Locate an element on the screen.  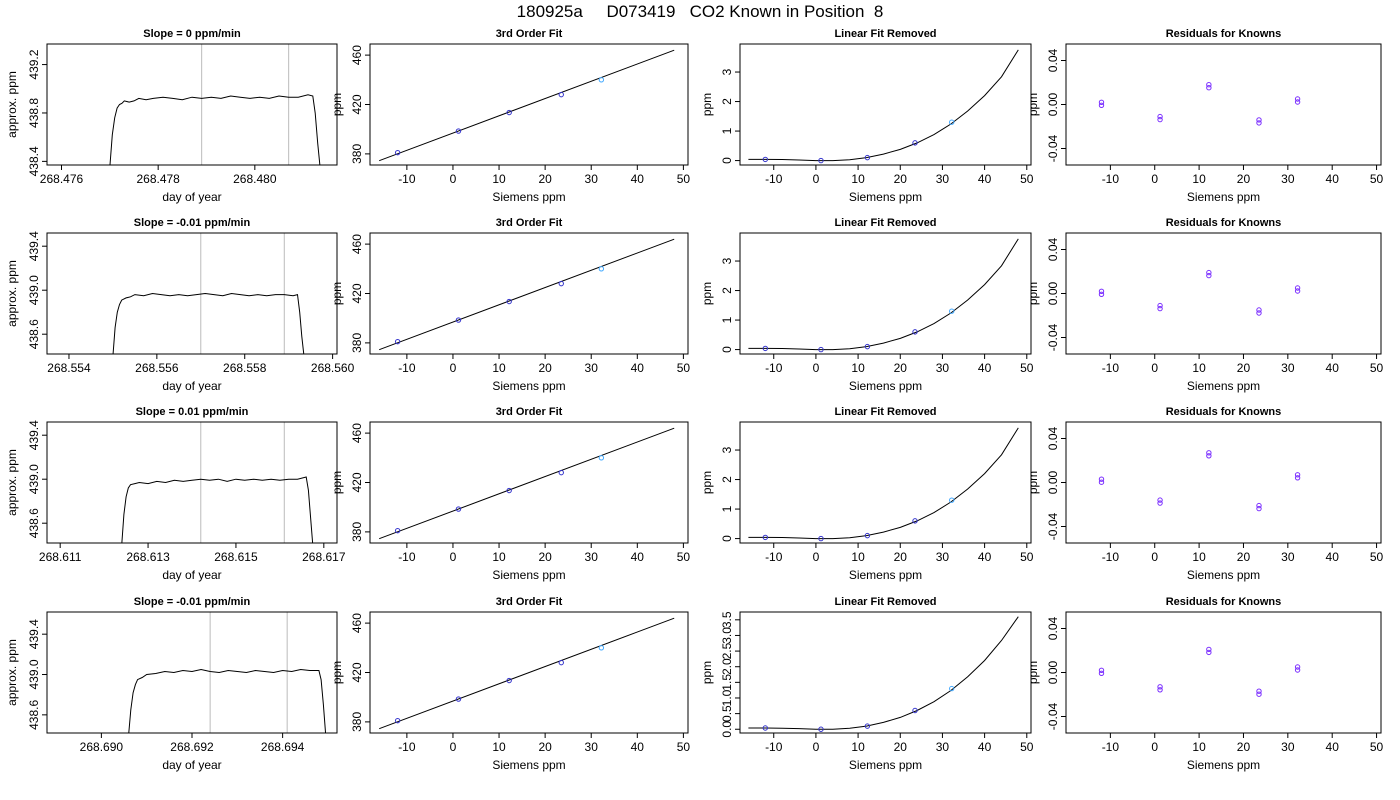
y-tick-label: 3 is located at coordinates (727, 260).